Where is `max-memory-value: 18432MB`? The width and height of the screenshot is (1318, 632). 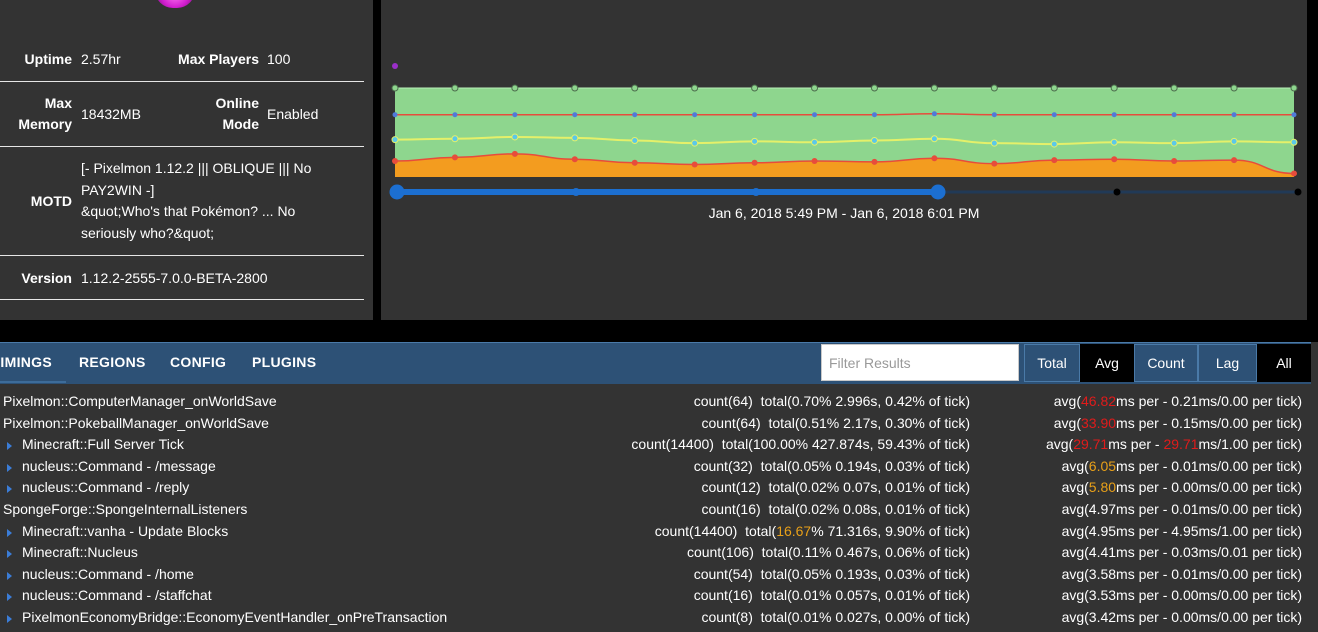
max-memory-value: 18432MB is located at coordinates (111, 114).